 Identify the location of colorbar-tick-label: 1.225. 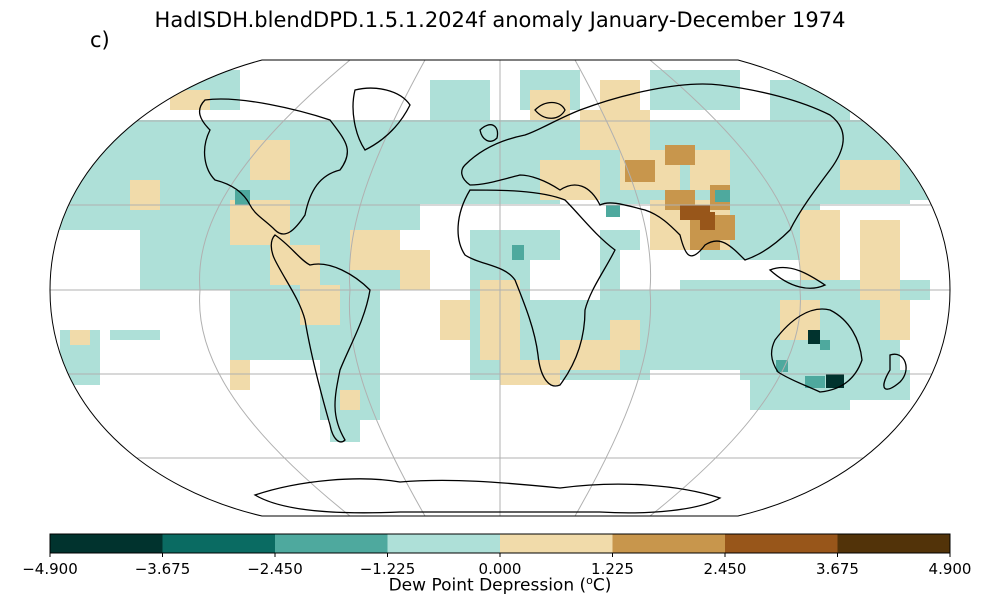
(612, 569).